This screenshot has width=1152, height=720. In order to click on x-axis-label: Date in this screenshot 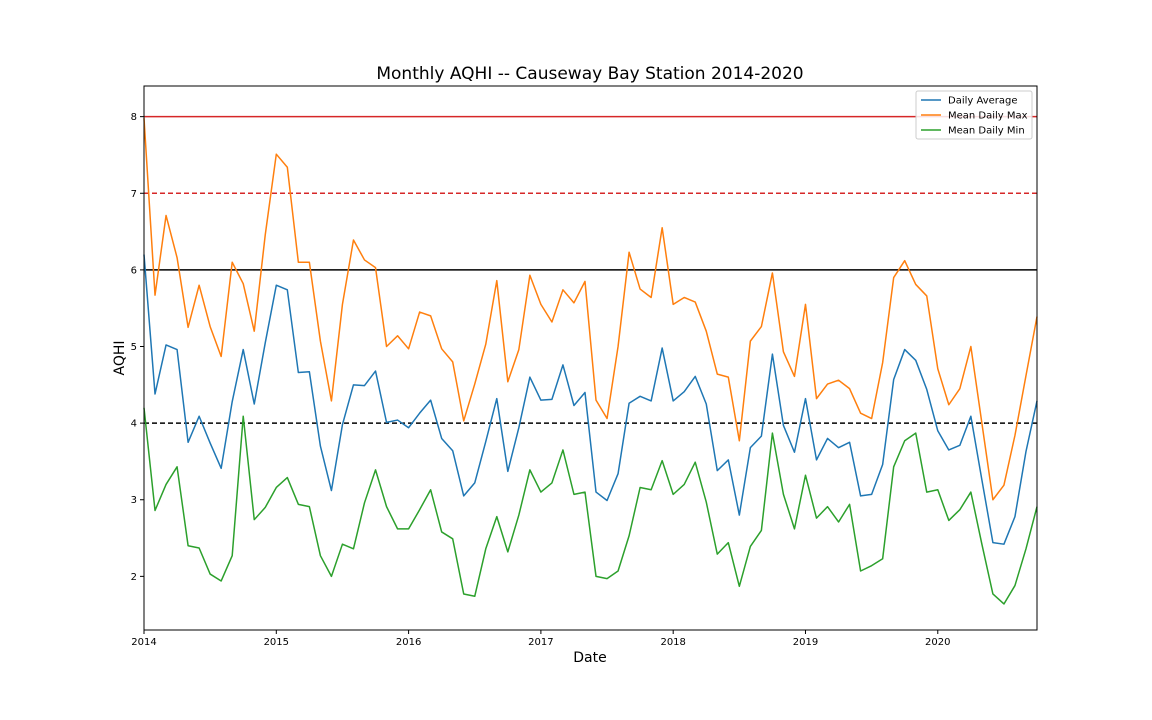, I will do `click(589, 658)`.